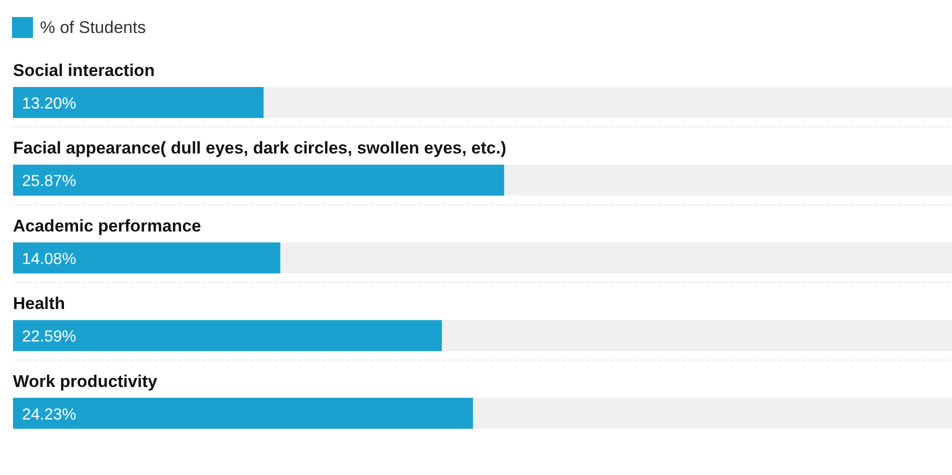 The height and width of the screenshot is (475, 952). I want to click on data-label: 13.20%, so click(49, 104).